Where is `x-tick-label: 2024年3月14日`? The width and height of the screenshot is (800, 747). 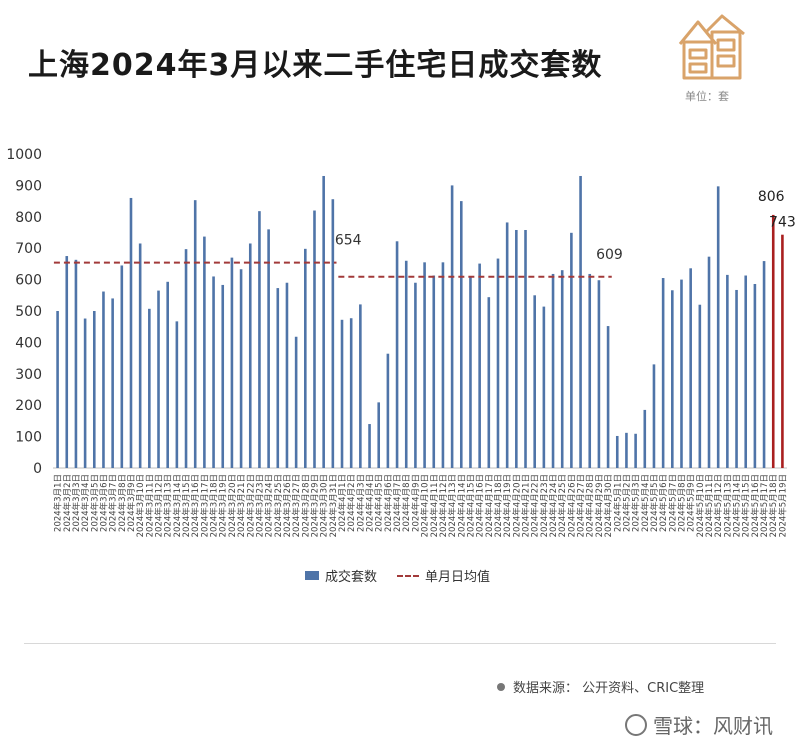 x-tick-label: 2024年3月14日 is located at coordinates (177, 505).